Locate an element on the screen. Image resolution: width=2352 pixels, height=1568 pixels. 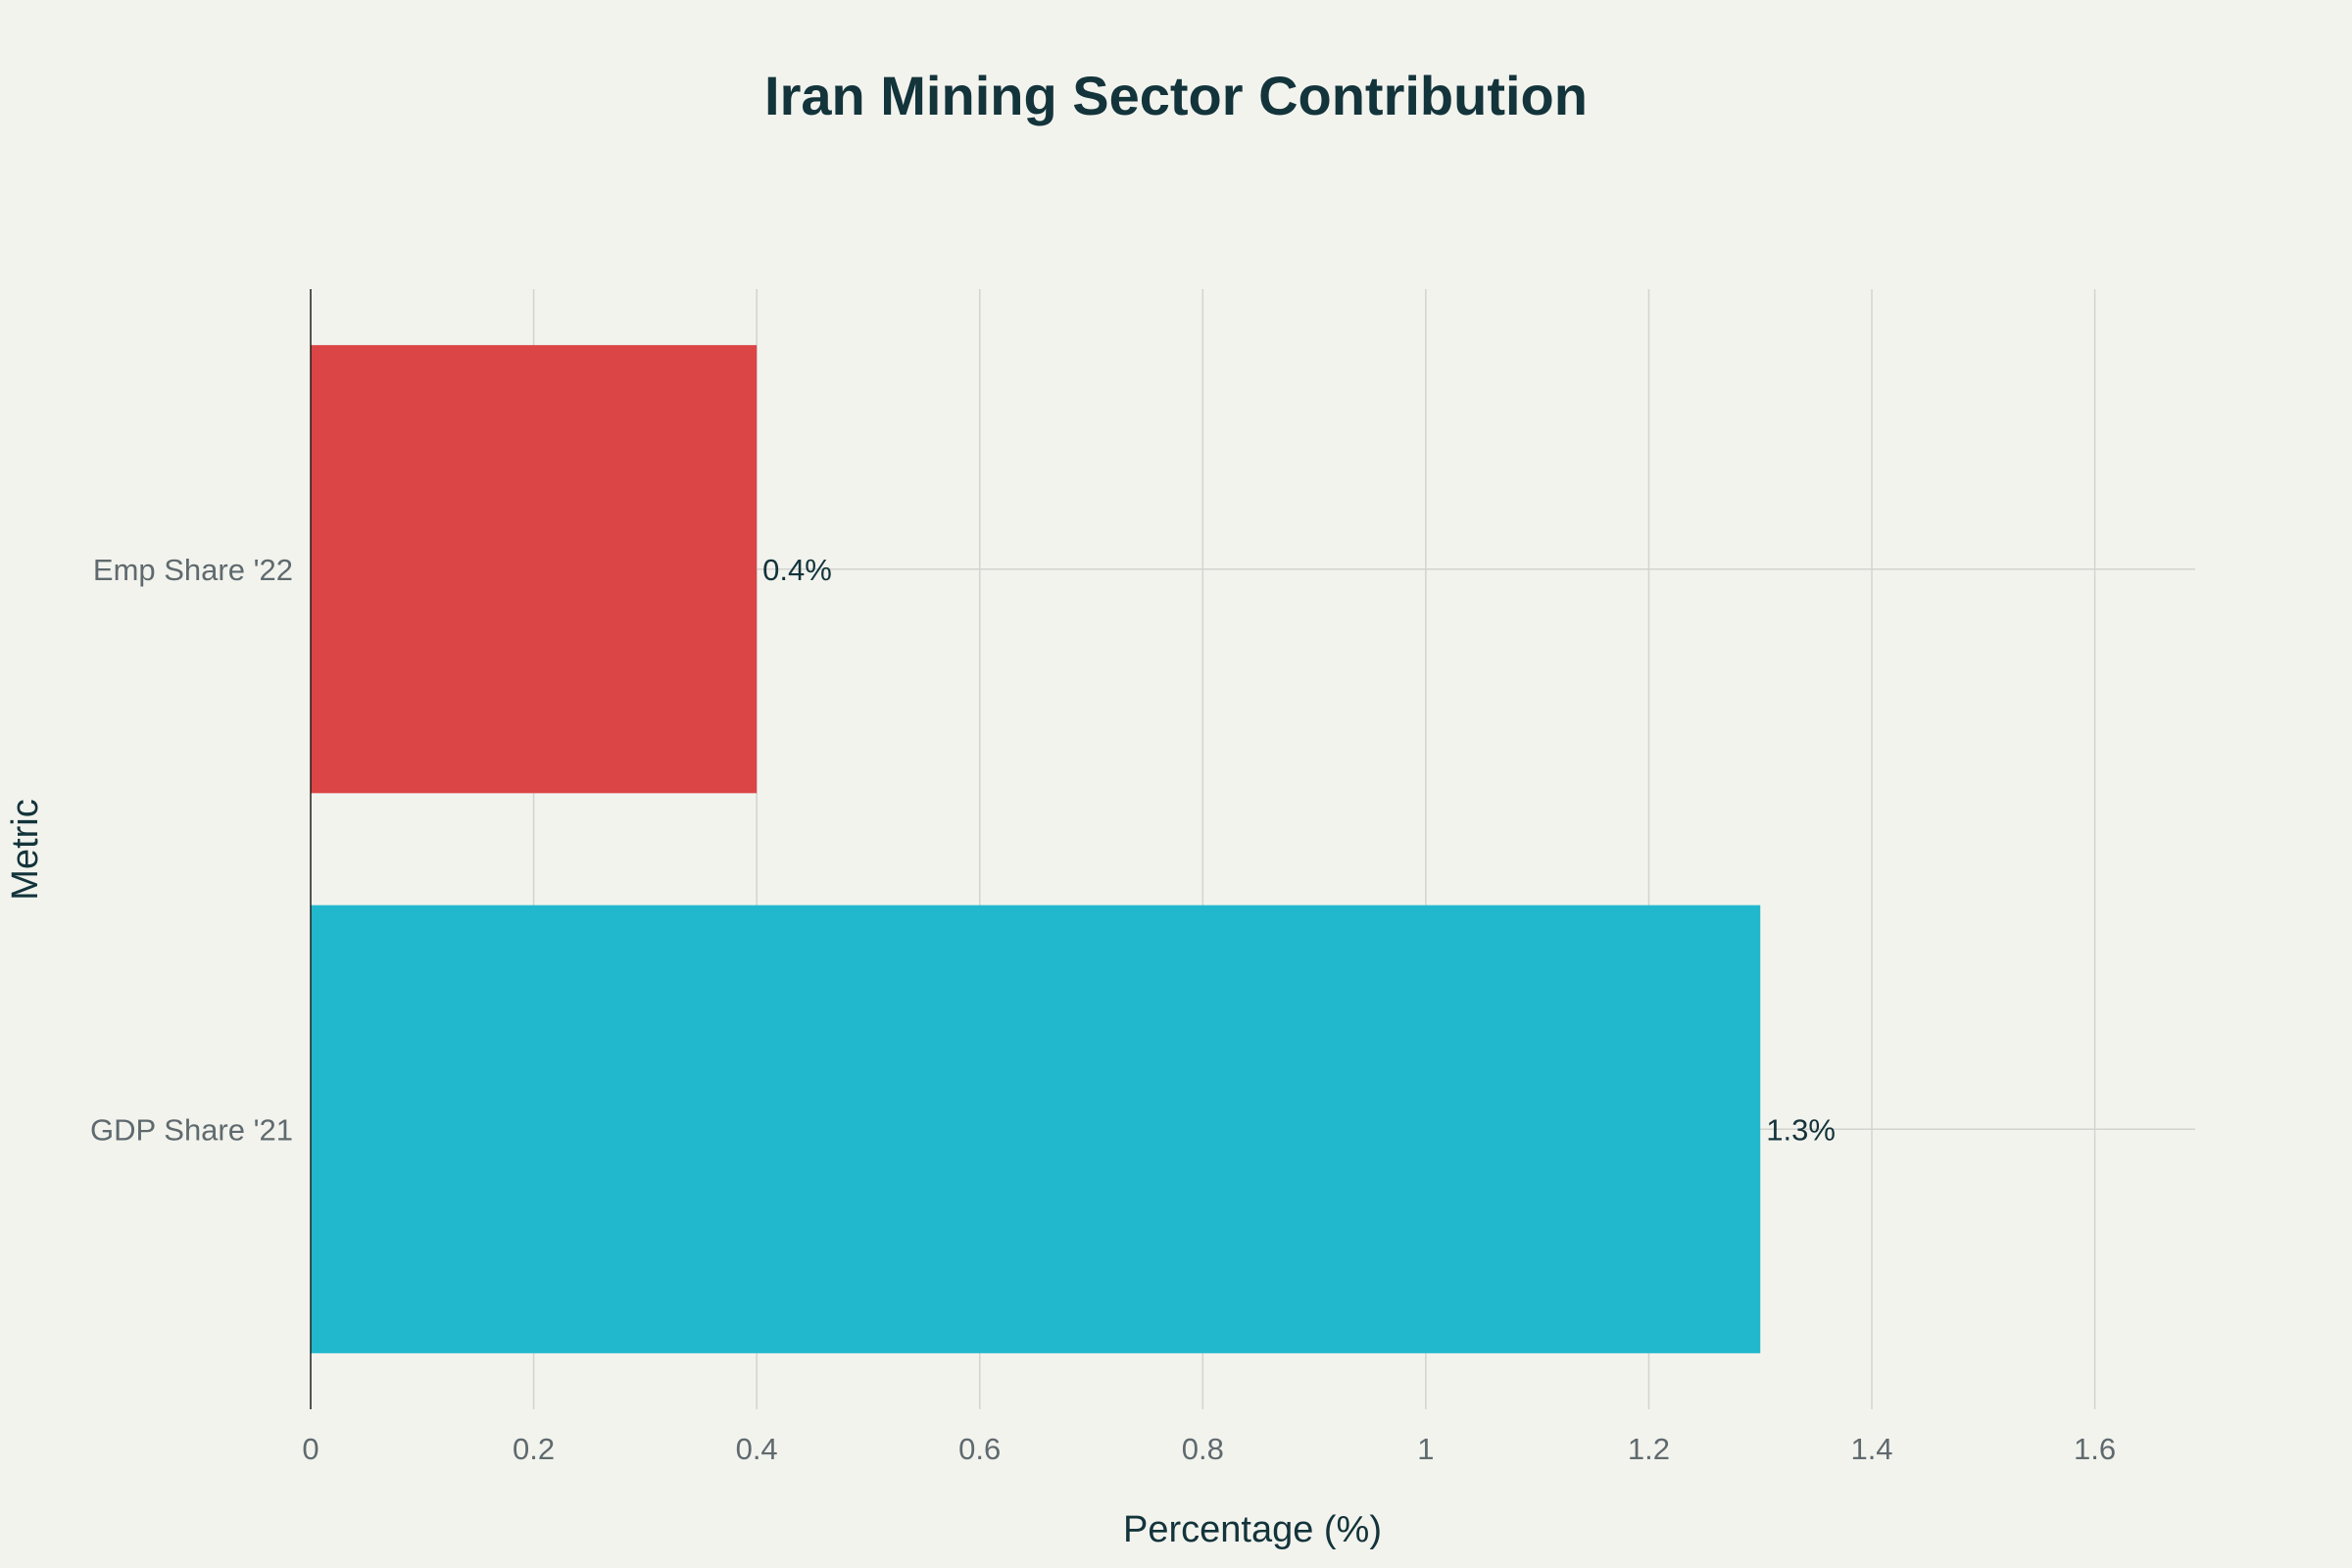
data-label: 0.4% is located at coordinates (797, 570).